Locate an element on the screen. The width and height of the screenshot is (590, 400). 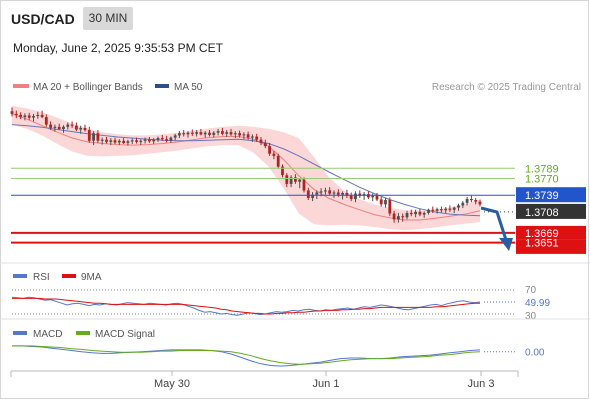
macd-signal-legend-label: MACD Signal is located at coordinates (125, 334).